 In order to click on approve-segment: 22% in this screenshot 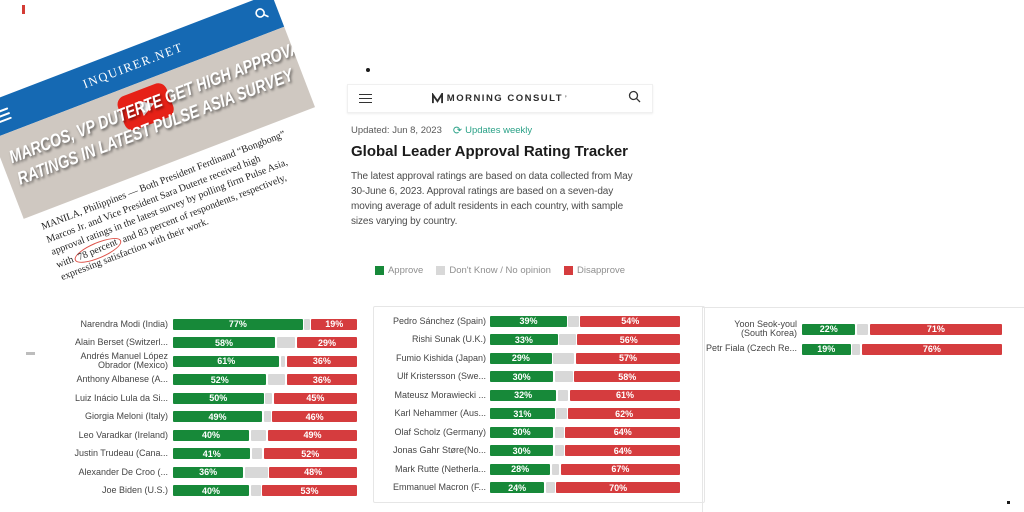, I will do `click(829, 329)`.